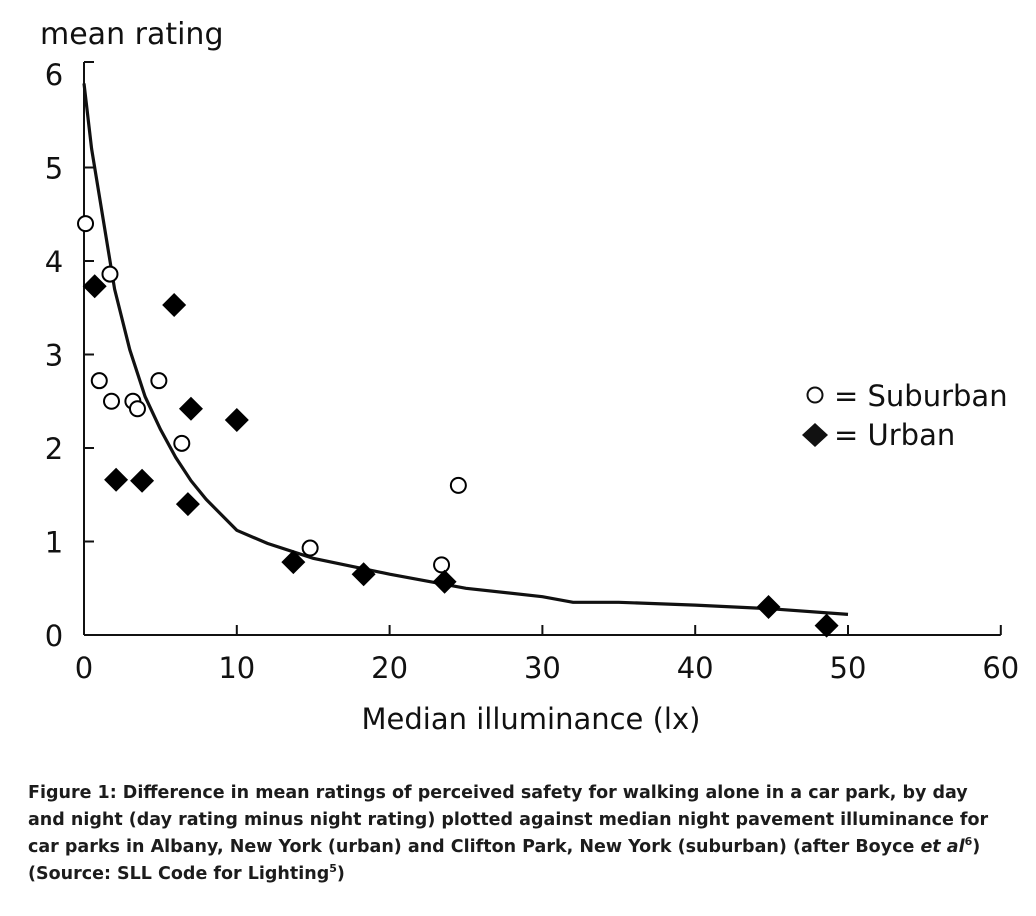  I want to click on x-tick-label: 20, so click(389, 668).